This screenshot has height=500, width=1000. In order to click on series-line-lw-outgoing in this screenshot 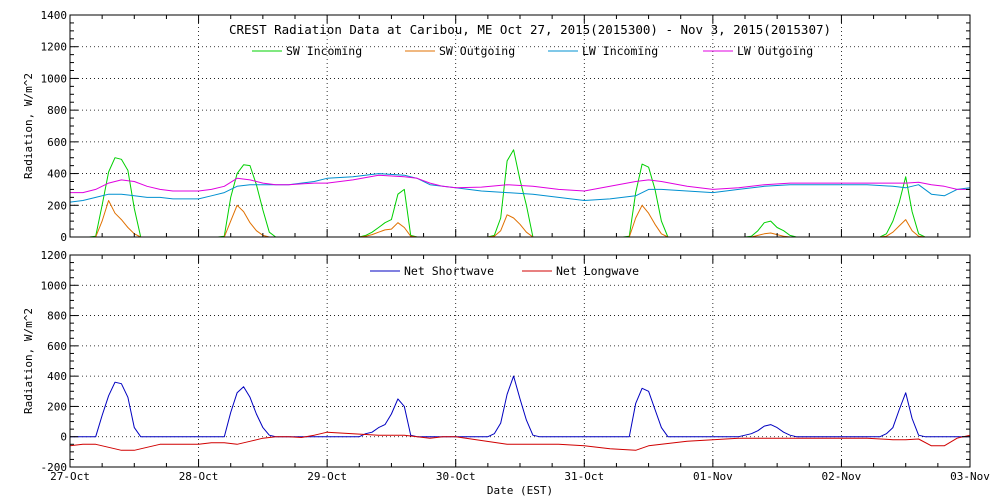, I will do `click(520, 184)`.